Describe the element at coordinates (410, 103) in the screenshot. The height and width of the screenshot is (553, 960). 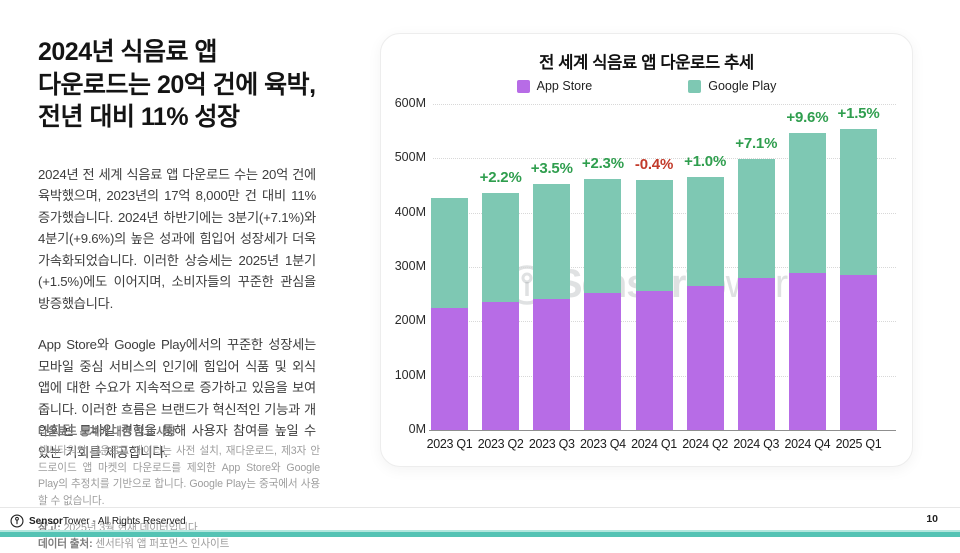
I see `y-tick-600M: 600M` at that location.